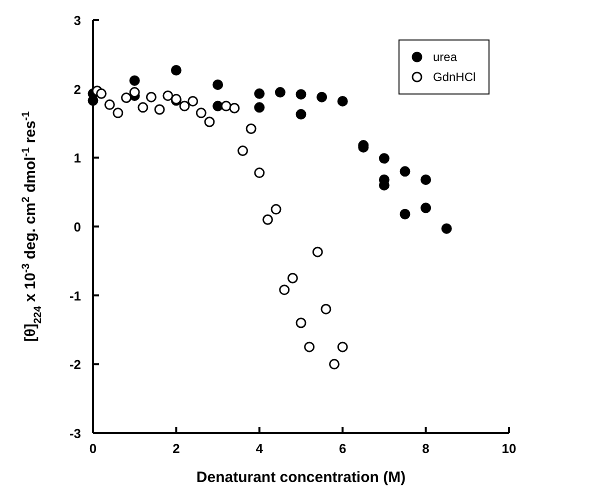 This screenshot has width=590, height=496. I want to click on y-tick-label: 2, so click(77, 89).